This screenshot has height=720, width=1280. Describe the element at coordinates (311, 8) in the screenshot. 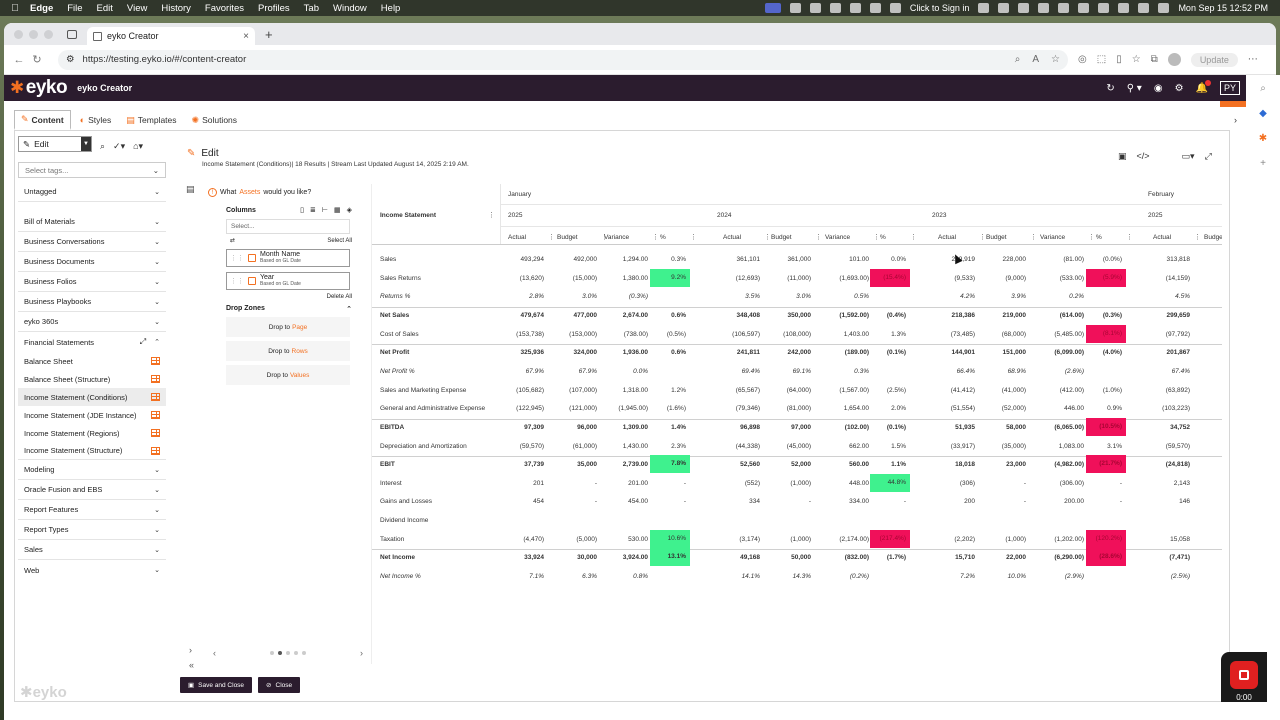

I see `menu-tab: Tab` at that location.